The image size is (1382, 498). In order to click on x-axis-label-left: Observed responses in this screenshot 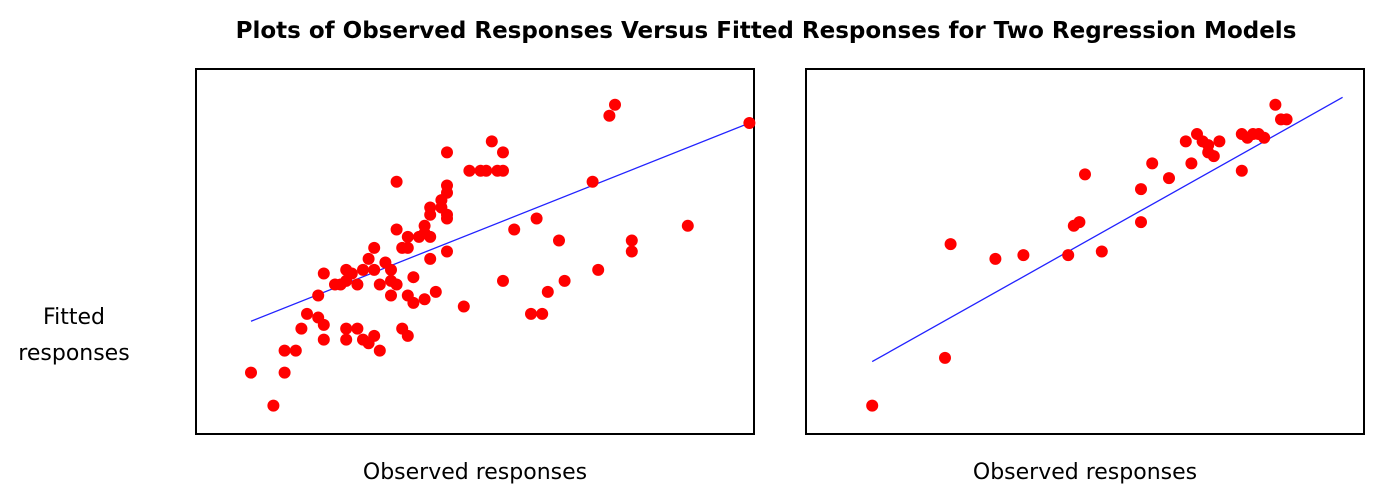, I will do `click(475, 472)`.